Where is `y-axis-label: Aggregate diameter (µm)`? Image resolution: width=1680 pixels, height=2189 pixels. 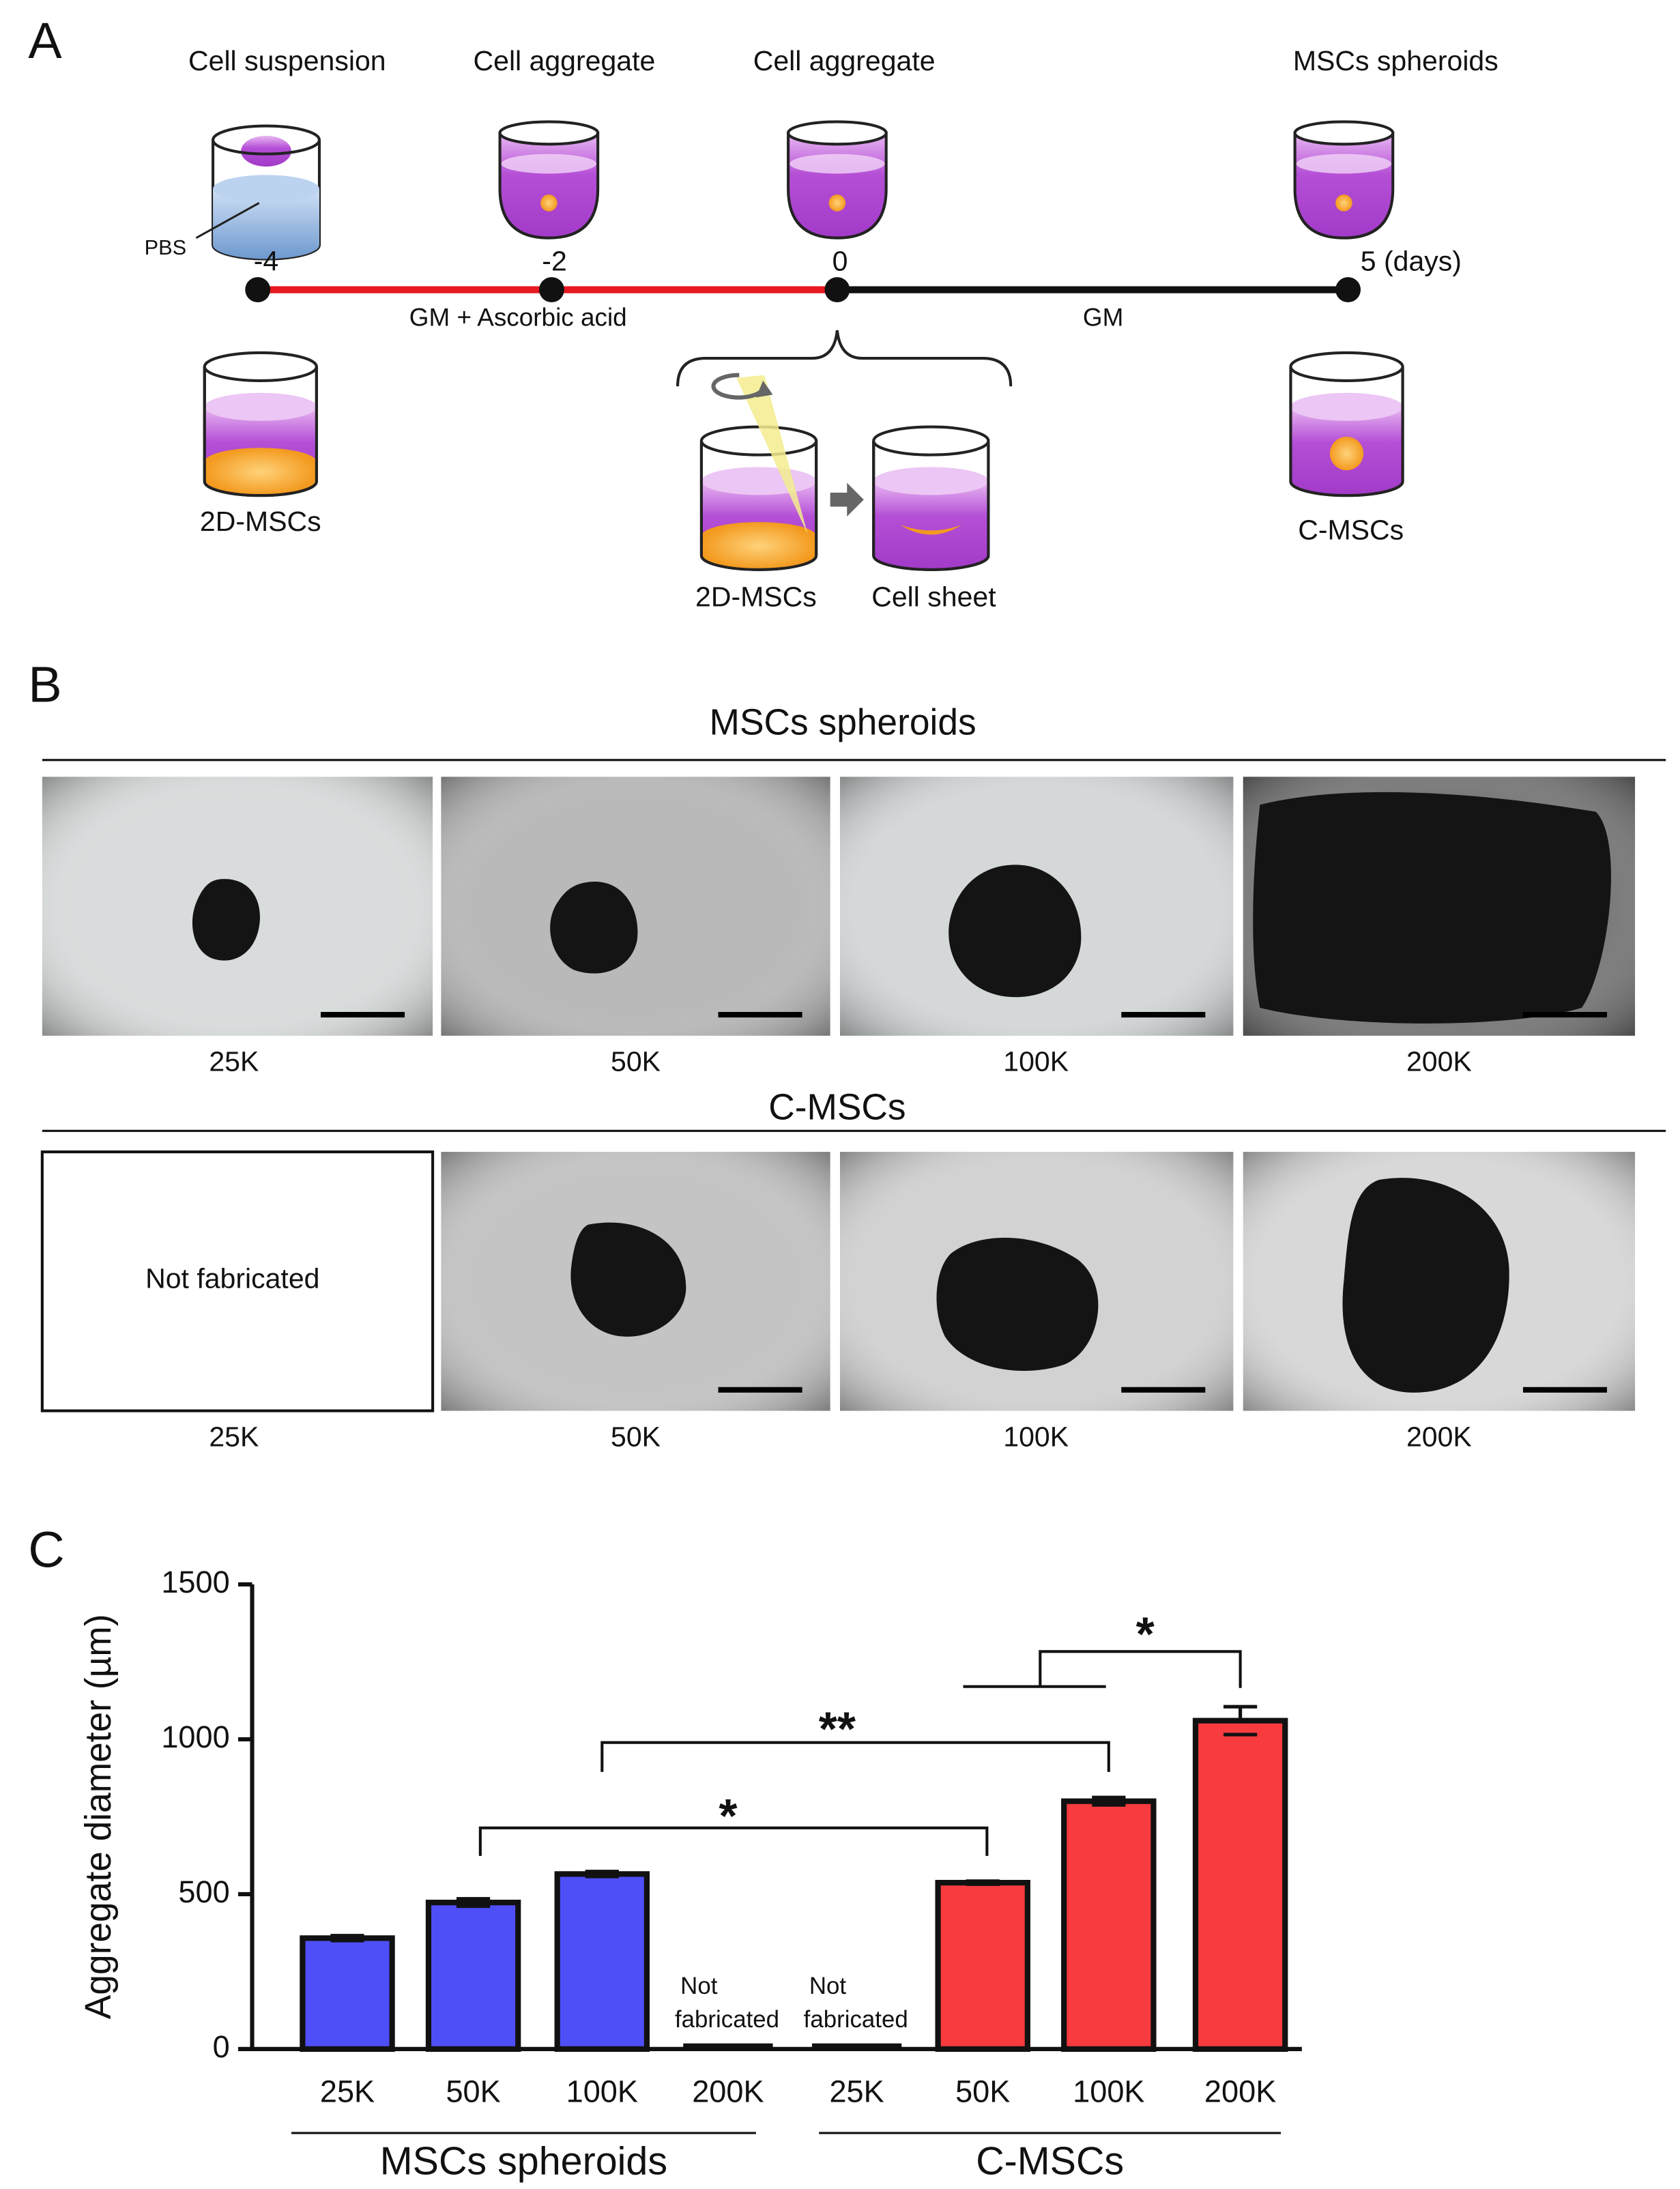 y-axis-label: Aggregate diameter (µm) is located at coordinates (99, 1817).